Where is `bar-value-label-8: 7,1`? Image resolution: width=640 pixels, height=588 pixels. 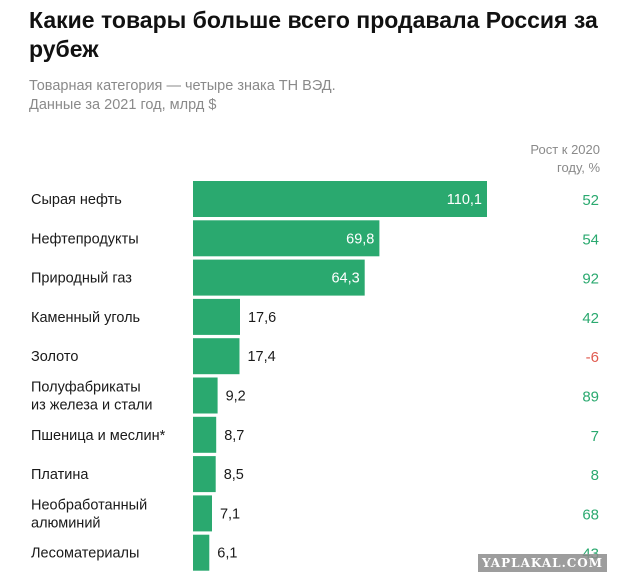
bar-value-label-8: 7,1 is located at coordinates (230, 514).